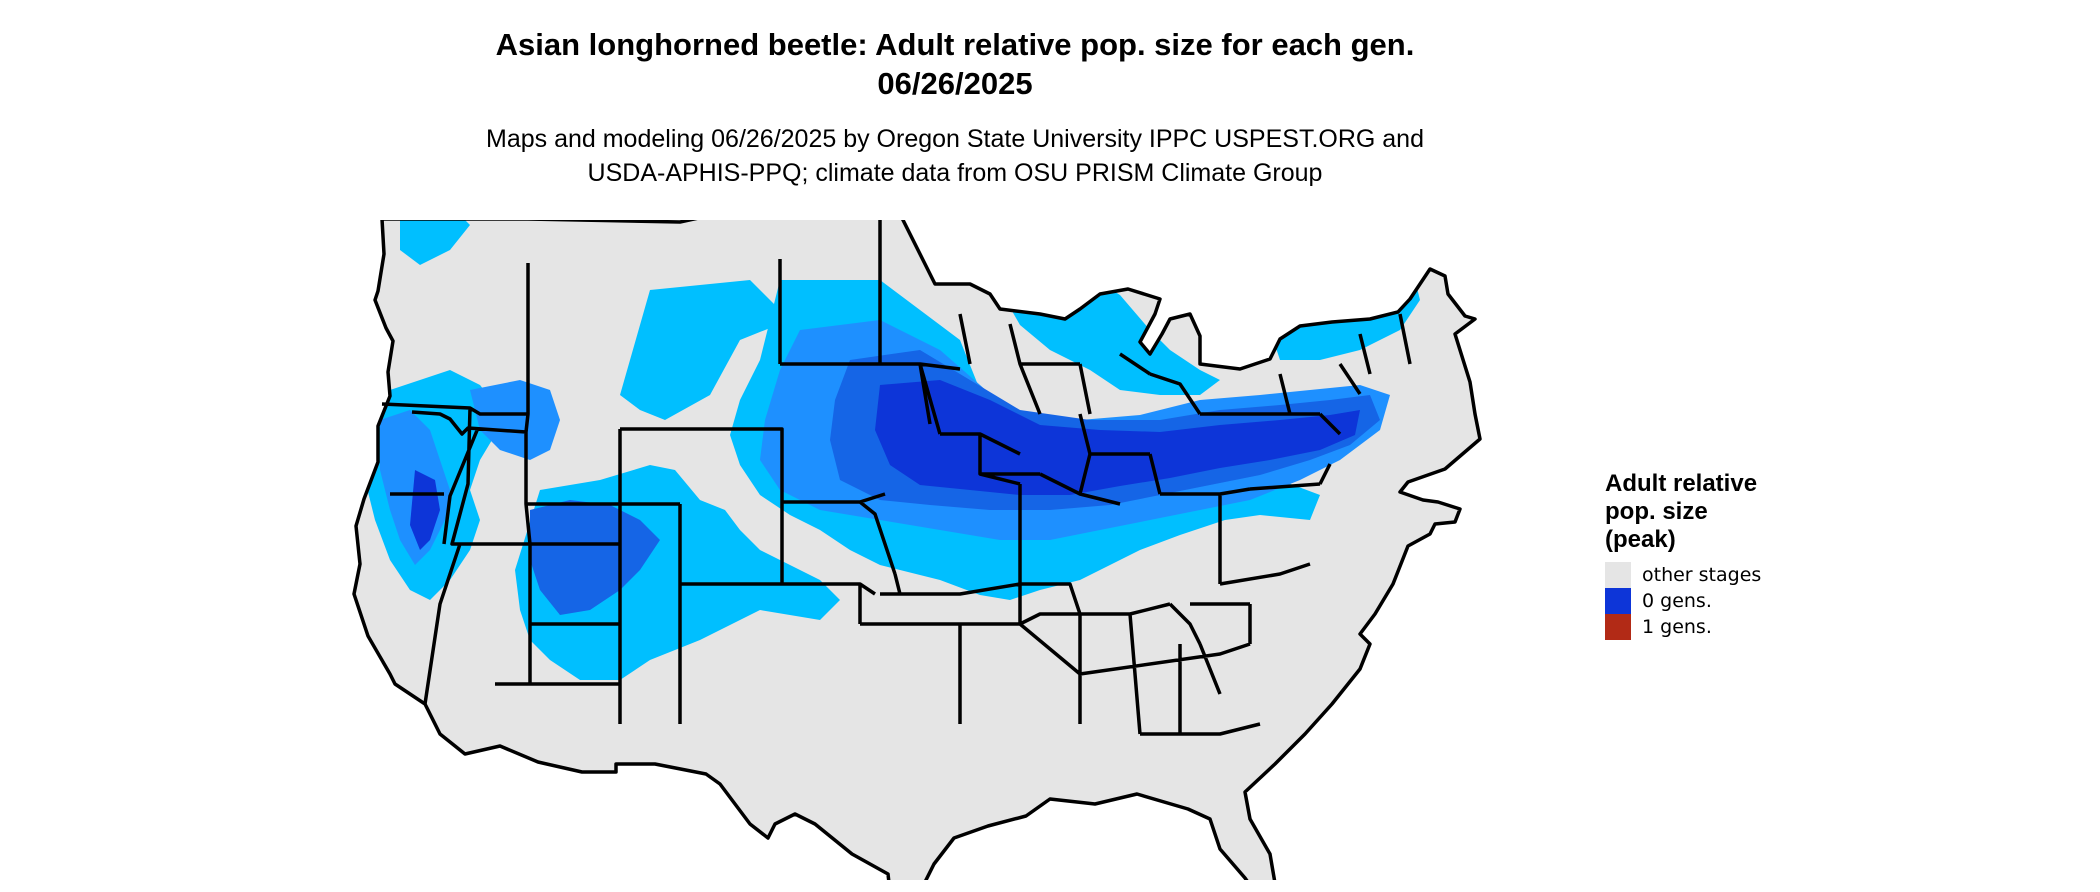  What do you see at coordinates (1640, 539) in the screenshot?
I see `legend-title-line-3: (peak)` at bounding box center [1640, 539].